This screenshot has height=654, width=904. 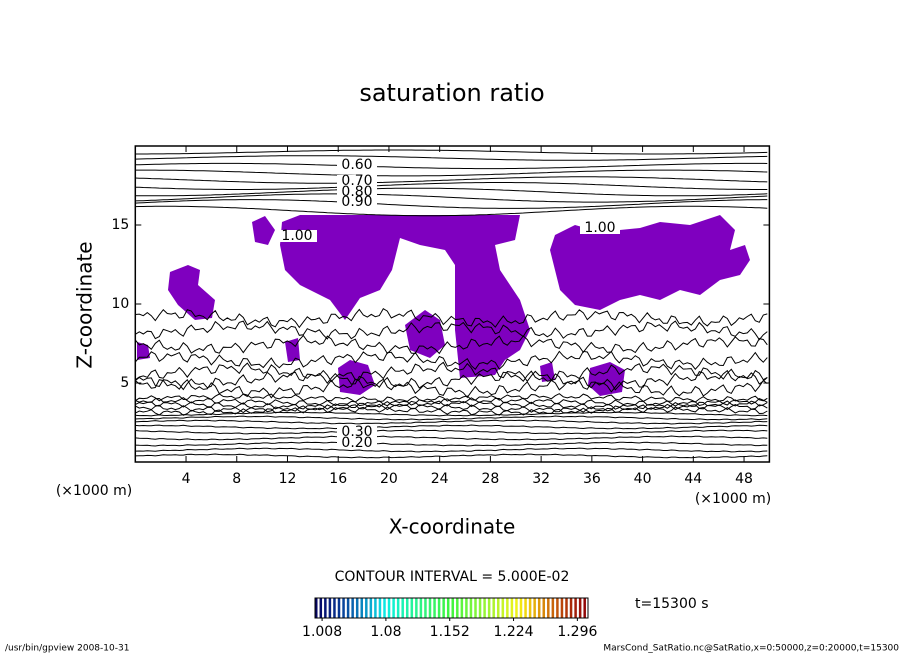 What do you see at coordinates (744, 479) in the screenshot?
I see `x-tick-label: 48` at bounding box center [744, 479].